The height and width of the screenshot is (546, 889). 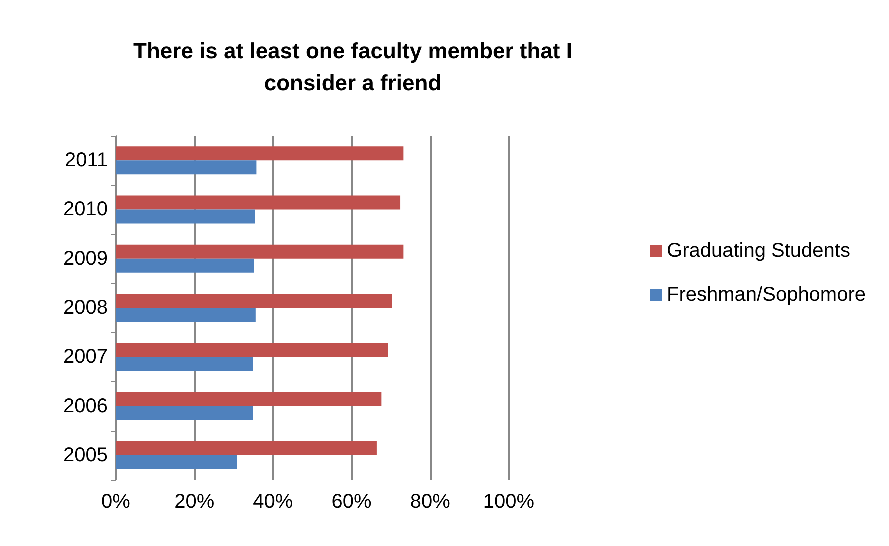 I want to click on y-tick-label: 2006, so click(x=86, y=406).